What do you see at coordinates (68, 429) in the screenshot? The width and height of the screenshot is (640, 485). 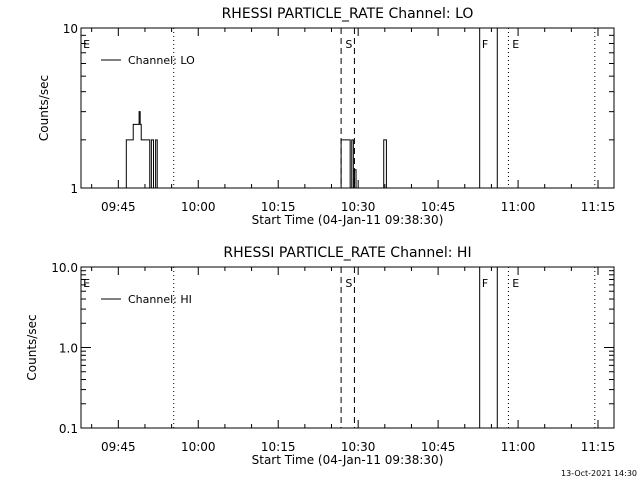 I see `y-tick-label: 0.1` at bounding box center [68, 429].